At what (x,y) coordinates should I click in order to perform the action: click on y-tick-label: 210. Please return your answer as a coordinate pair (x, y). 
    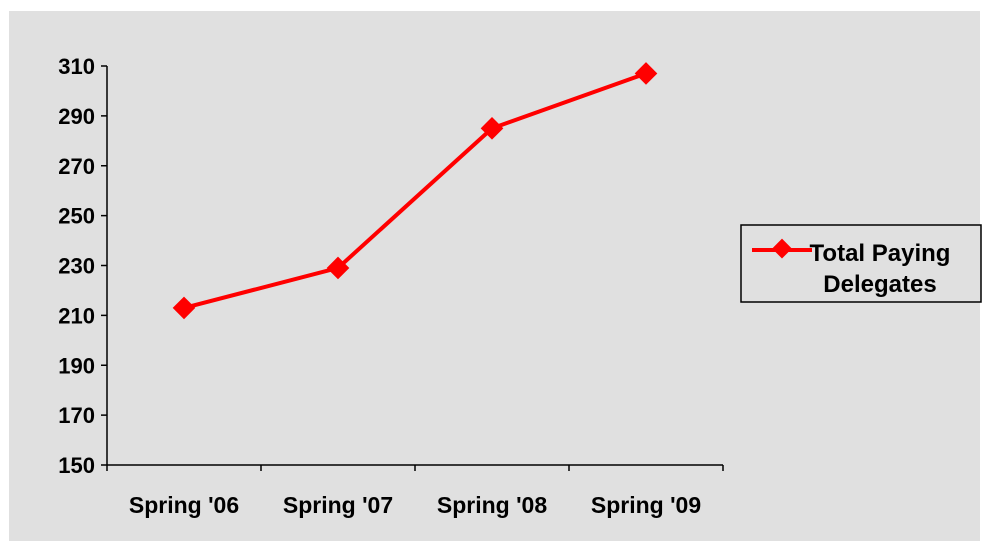
    Looking at the image, I should click on (76, 315).